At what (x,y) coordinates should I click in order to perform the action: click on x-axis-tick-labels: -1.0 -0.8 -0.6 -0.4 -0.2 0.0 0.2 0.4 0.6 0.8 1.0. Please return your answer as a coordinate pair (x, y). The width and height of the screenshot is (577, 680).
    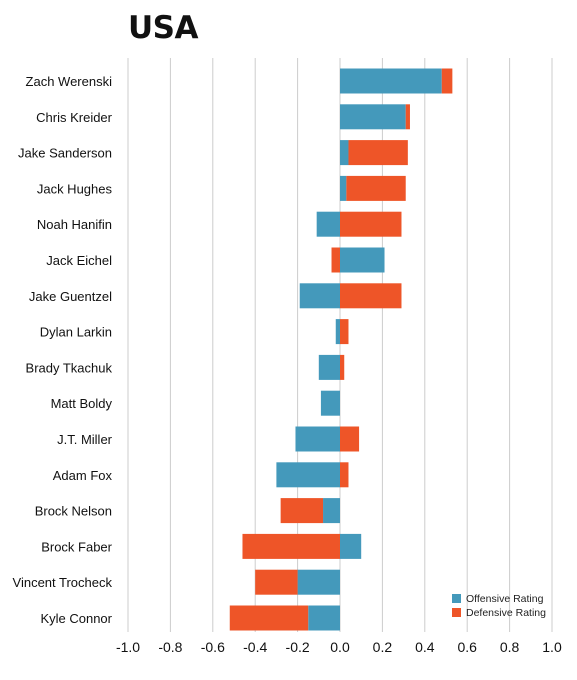
    Looking at the image, I should click on (339, 647).